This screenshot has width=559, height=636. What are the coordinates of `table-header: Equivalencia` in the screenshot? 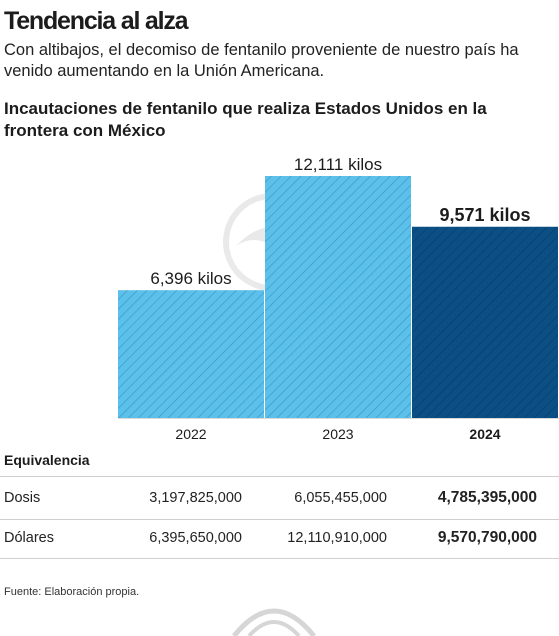 It's located at (47, 460).